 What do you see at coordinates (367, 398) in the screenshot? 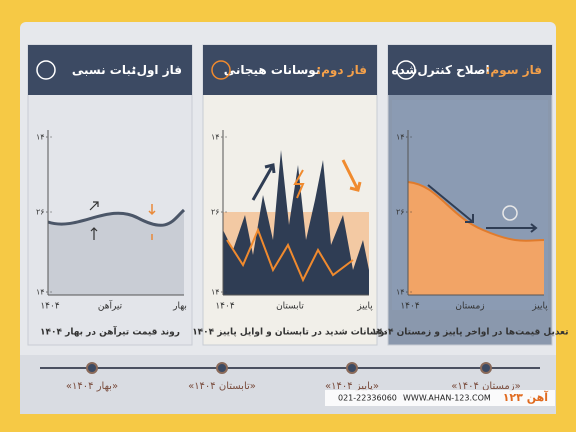
I see `footer-phone: 021-22336060` at bounding box center [367, 398].